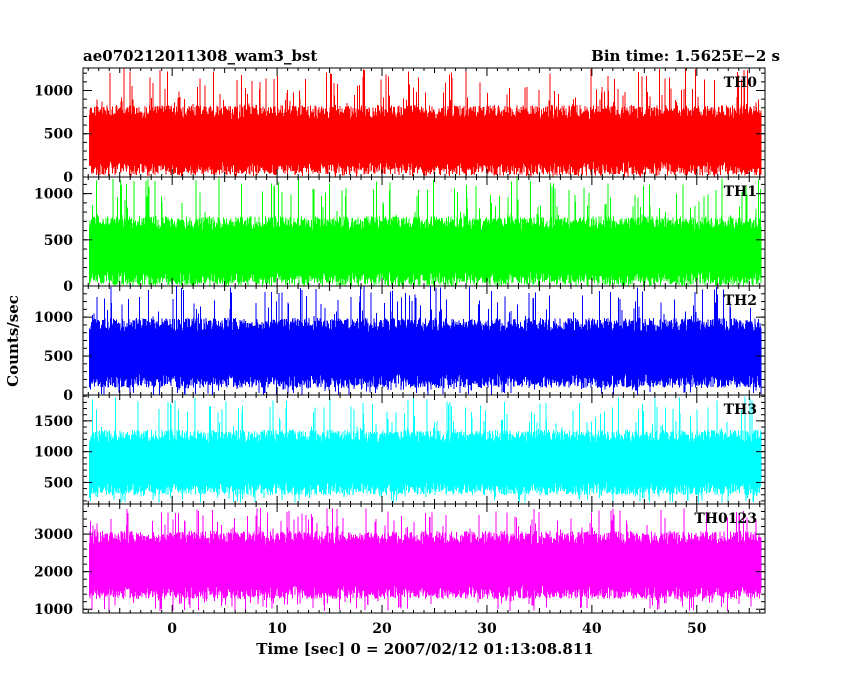 Image resolution: width=850 pixels, height=680 pixels. What do you see at coordinates (53, 422) in the screenshot?
I see `y-tick-label: 1500` at bounding box center [53, 422].